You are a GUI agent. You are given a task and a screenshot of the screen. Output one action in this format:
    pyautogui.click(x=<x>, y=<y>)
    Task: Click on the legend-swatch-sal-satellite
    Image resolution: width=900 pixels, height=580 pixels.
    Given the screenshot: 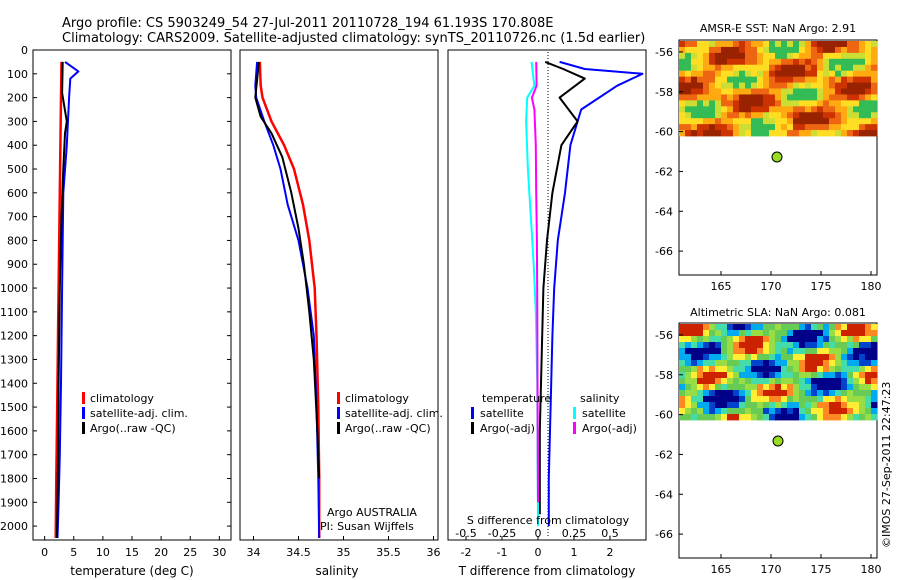 What is the action you would take?
    pyautogui.click(x=574, y=413)
    